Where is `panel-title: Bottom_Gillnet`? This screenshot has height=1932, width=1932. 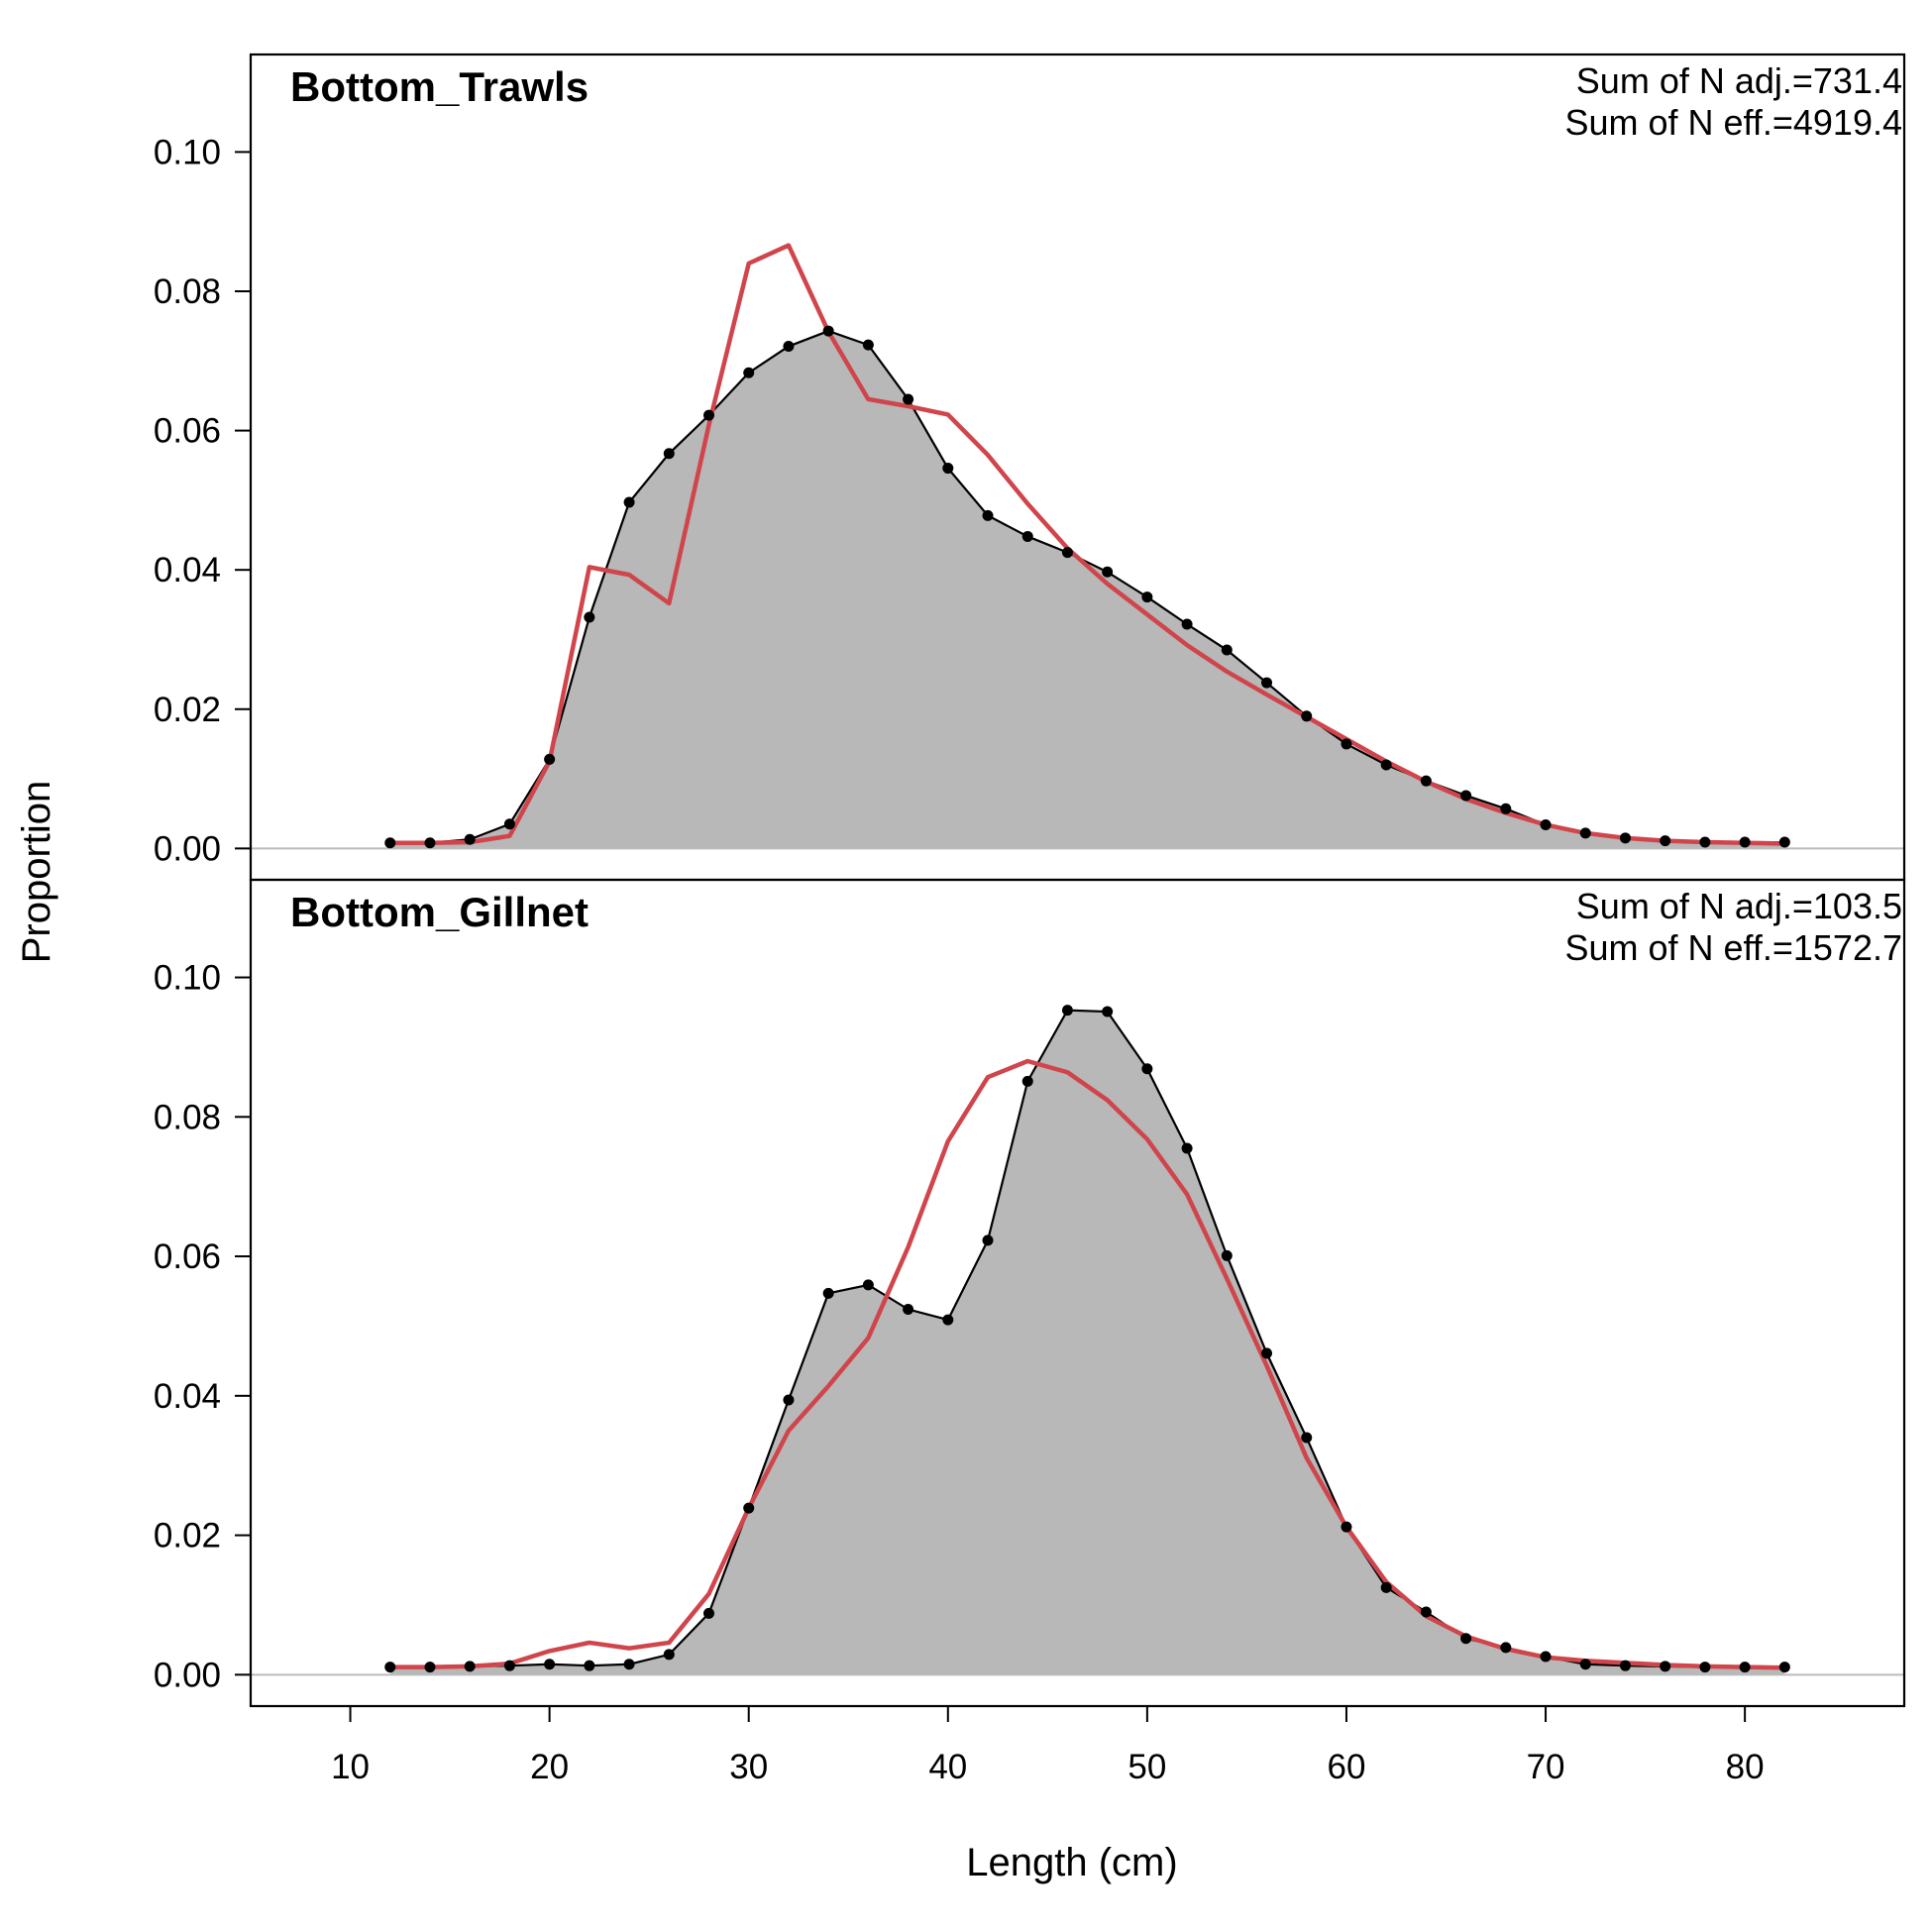
panel-title: Bottom_Gillnet is located at coordinates (440, 912).